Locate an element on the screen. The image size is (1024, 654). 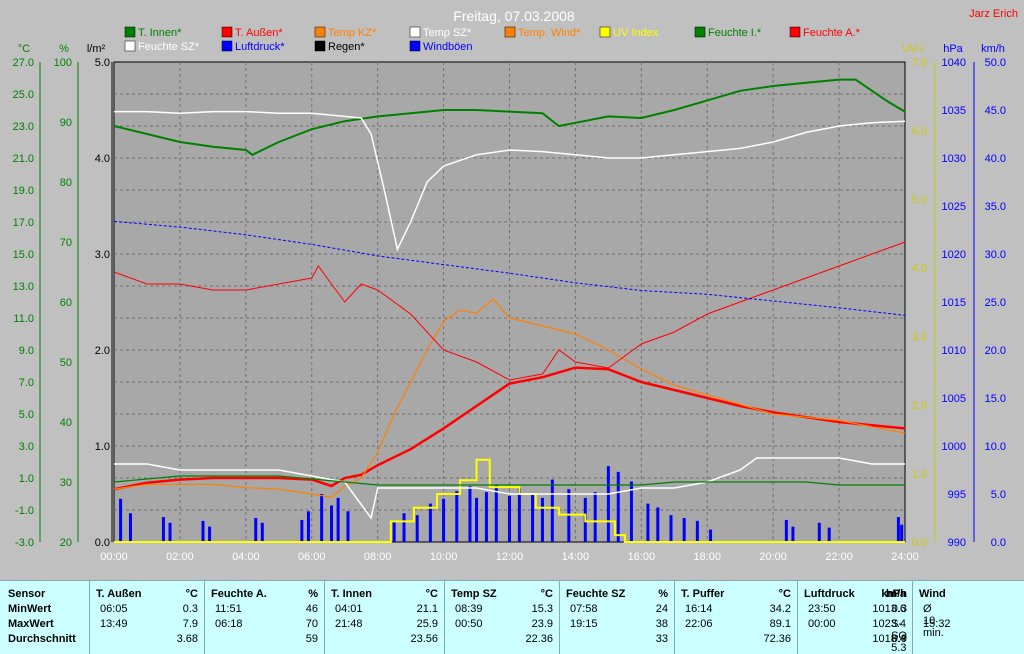
axis-tick-label: 15.0 is located at coordinates (23, 255).